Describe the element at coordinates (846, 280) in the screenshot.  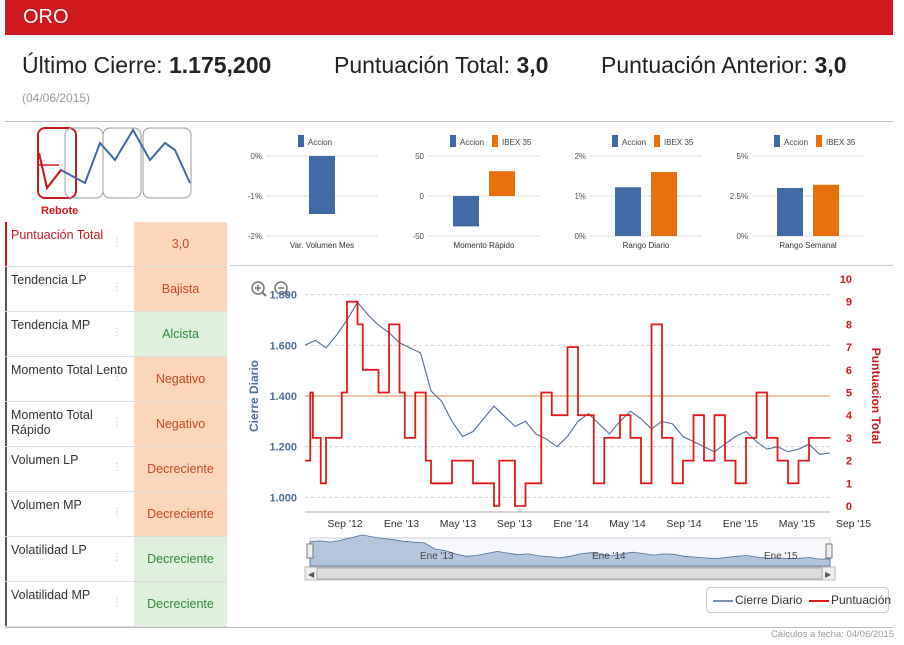
I see `y2-tick-label: 10` at that location.